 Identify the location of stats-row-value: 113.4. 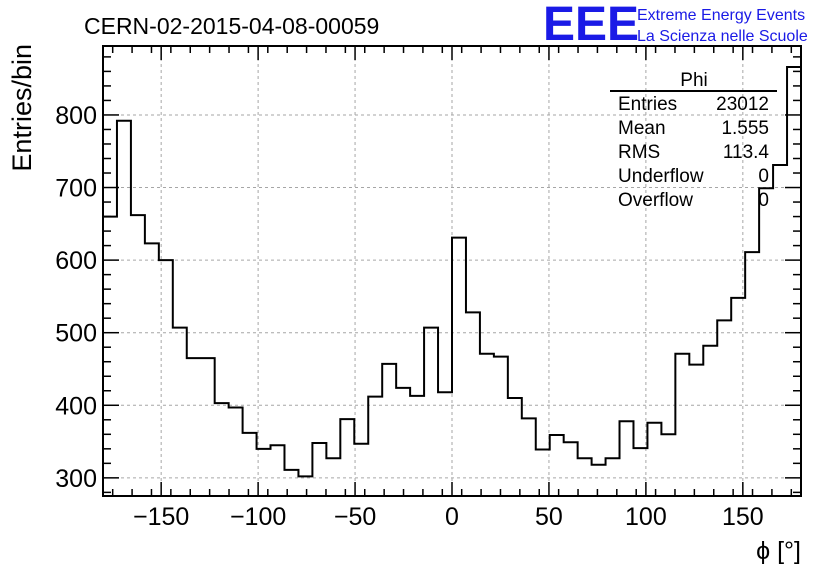
(746, 152).